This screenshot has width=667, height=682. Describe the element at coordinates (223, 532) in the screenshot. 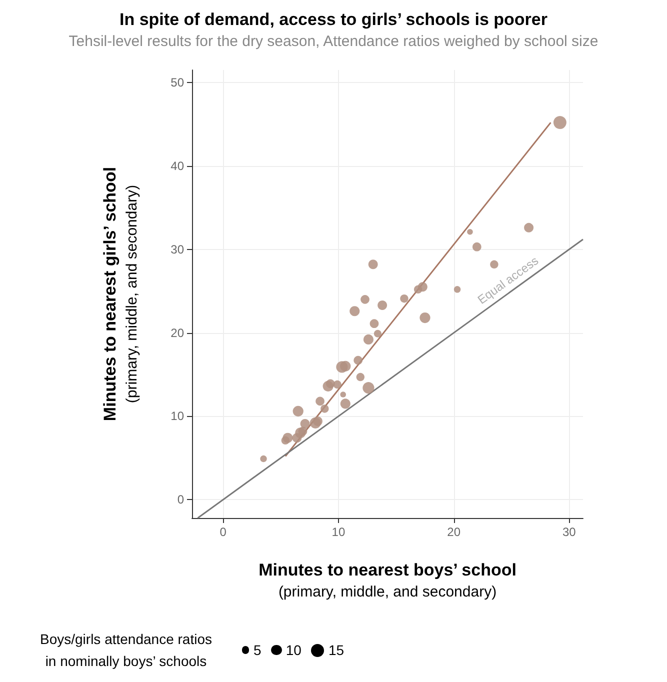

I see `x-tick-label: 0` at that location.